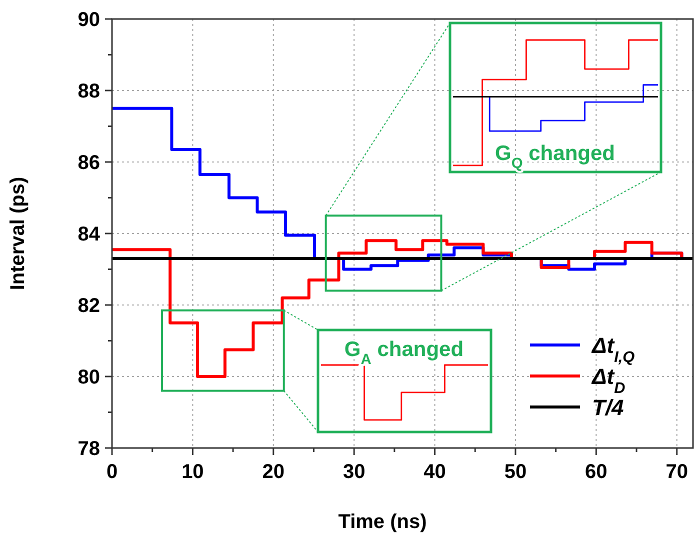 Image resolution: width=695 pixels, height=543 pixels. I want to click on x-tick-label: 70, so click(677, 472).